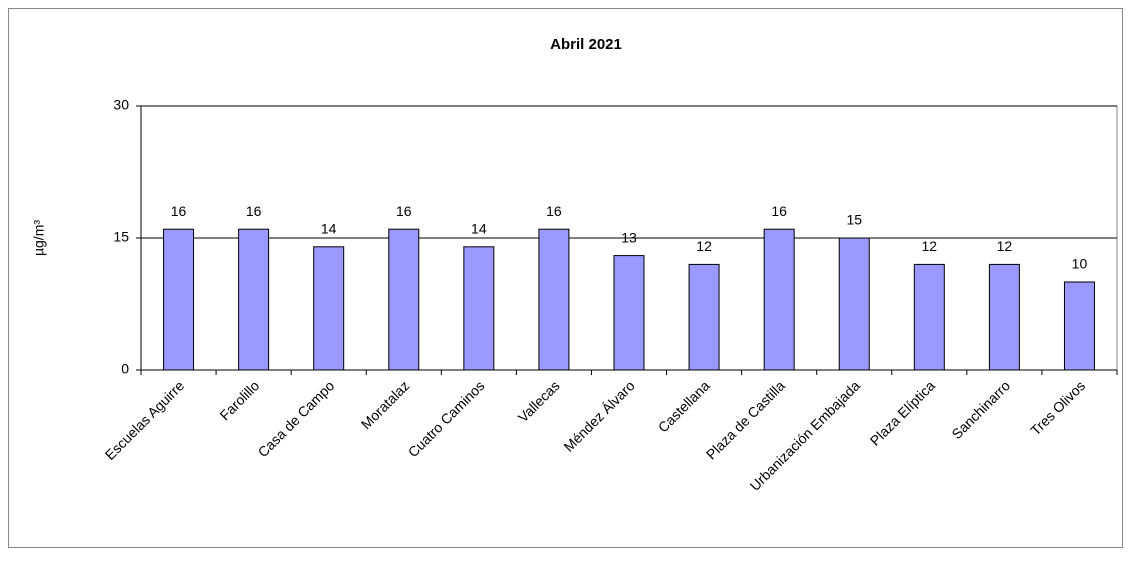 This screenshot has width=1131, height=561. What do you see at coordinates (39, 238) in the screenshot?
I see `y-axis-label: µg/m³` at bounding box center [39, 238].